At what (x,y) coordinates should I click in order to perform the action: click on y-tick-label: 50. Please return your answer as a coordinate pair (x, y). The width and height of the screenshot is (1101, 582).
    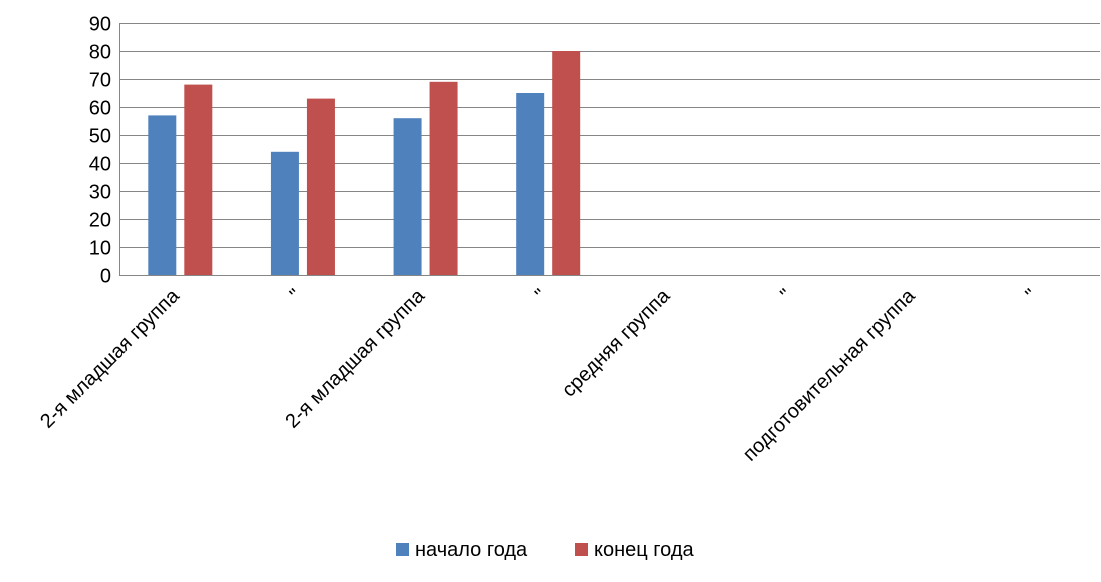
    Looking at the image, I should click on (100, 137).